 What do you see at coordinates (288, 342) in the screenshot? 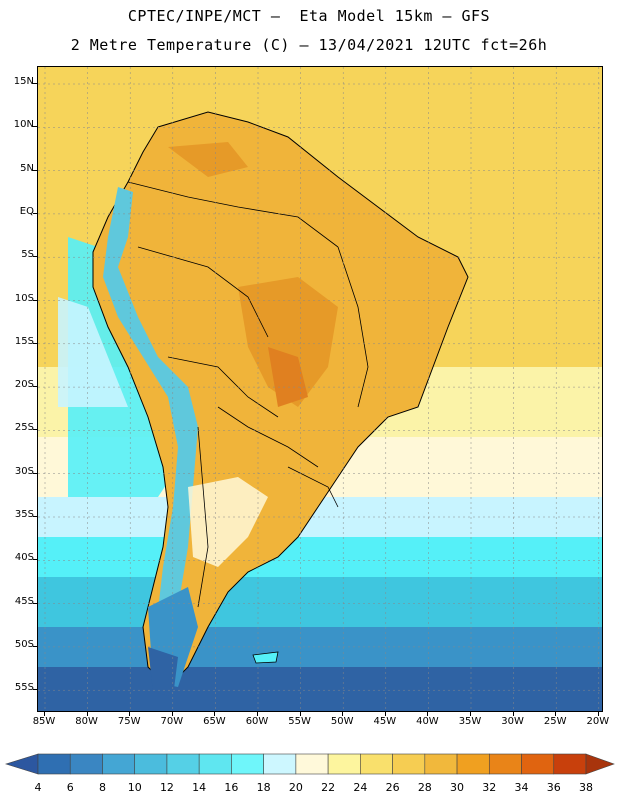
I see `hot-interior-region` at bounding box center [288, 342].